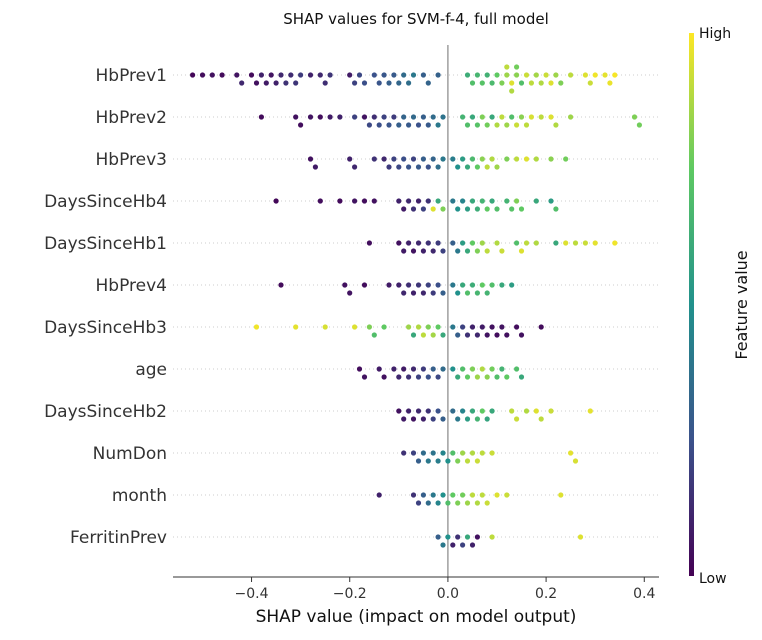 The width and height of the screenshot is (762, 640). Describe the element at coordinates (445, 589) in the screenshot. I see `x-axis-ticks: −0.4 −0.2 0.0 0.2 0.4` at that location.